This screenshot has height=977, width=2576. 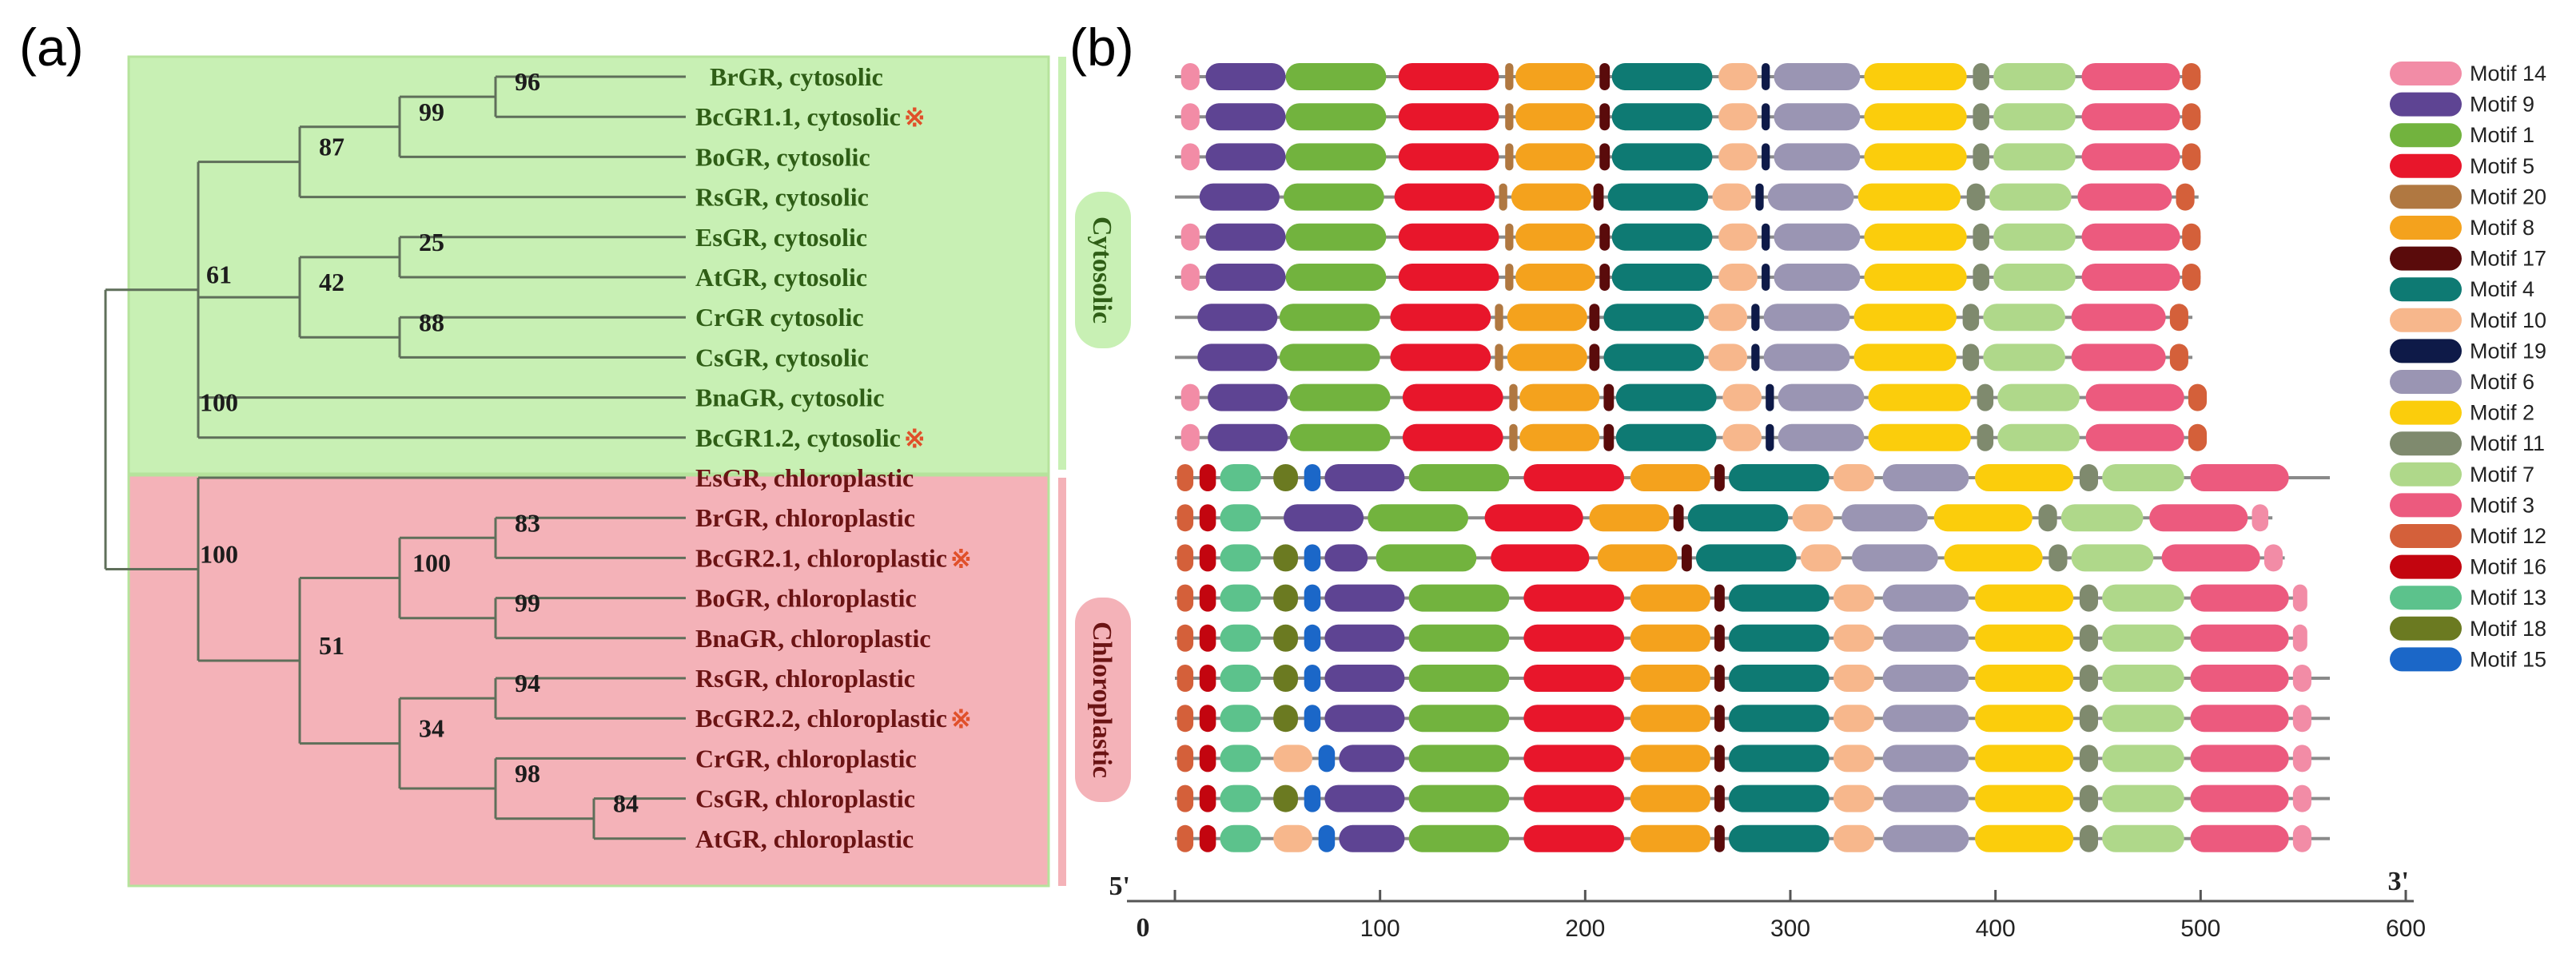 I want to click on bootstrap-value: 42, so click(x=331, y=282).